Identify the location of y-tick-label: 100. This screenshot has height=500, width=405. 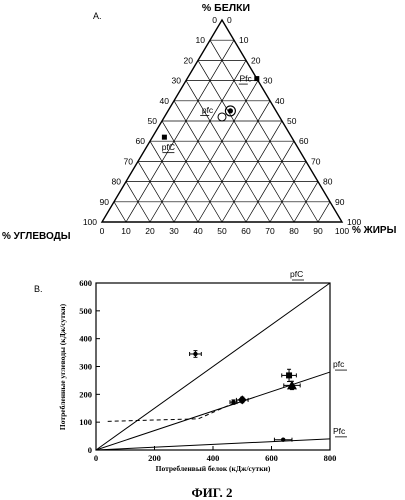
(85, 422).